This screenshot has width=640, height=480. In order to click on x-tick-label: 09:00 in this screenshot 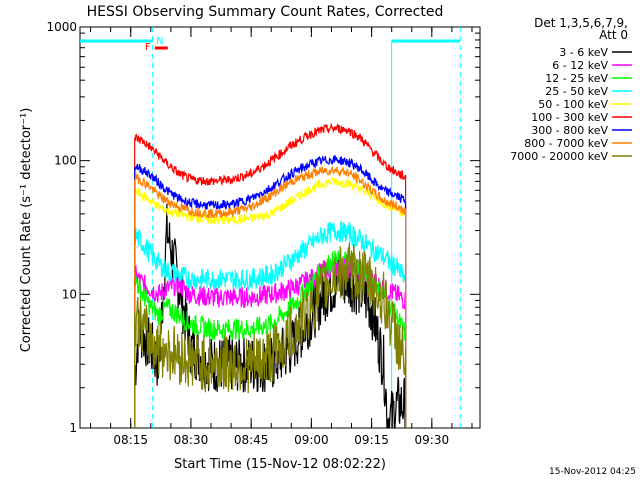, I will do `click(311, 440)`.